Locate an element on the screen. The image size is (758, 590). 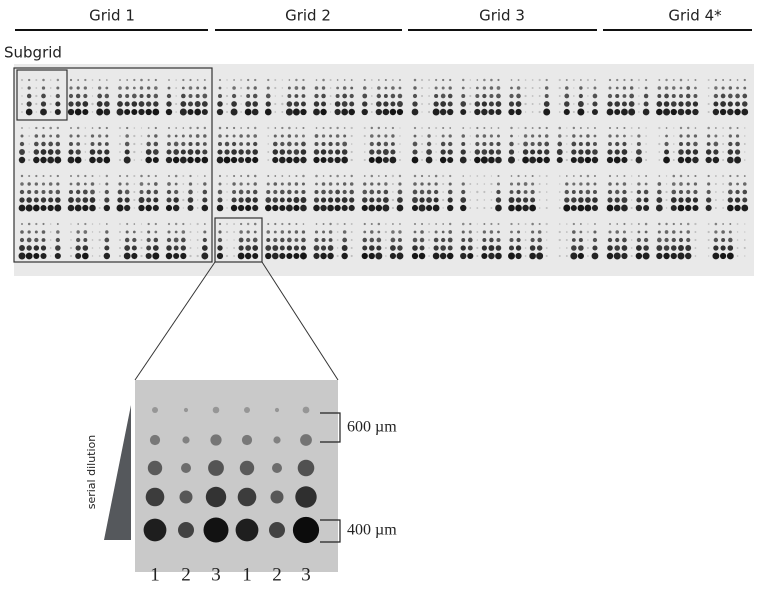
dilution-triangle is located at coordinates (117, 472).